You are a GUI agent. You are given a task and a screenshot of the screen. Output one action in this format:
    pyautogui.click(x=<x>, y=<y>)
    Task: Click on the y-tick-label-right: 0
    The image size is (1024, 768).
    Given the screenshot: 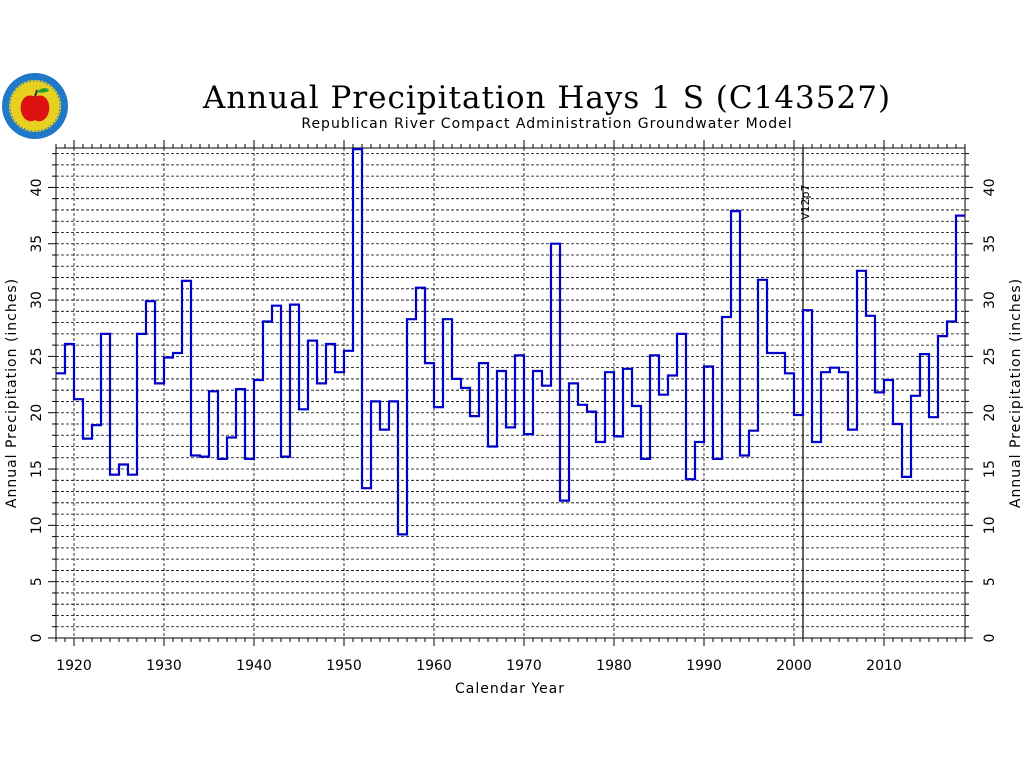 What is the action you would take?
    pyautogui.click(x=990, y=638)
    